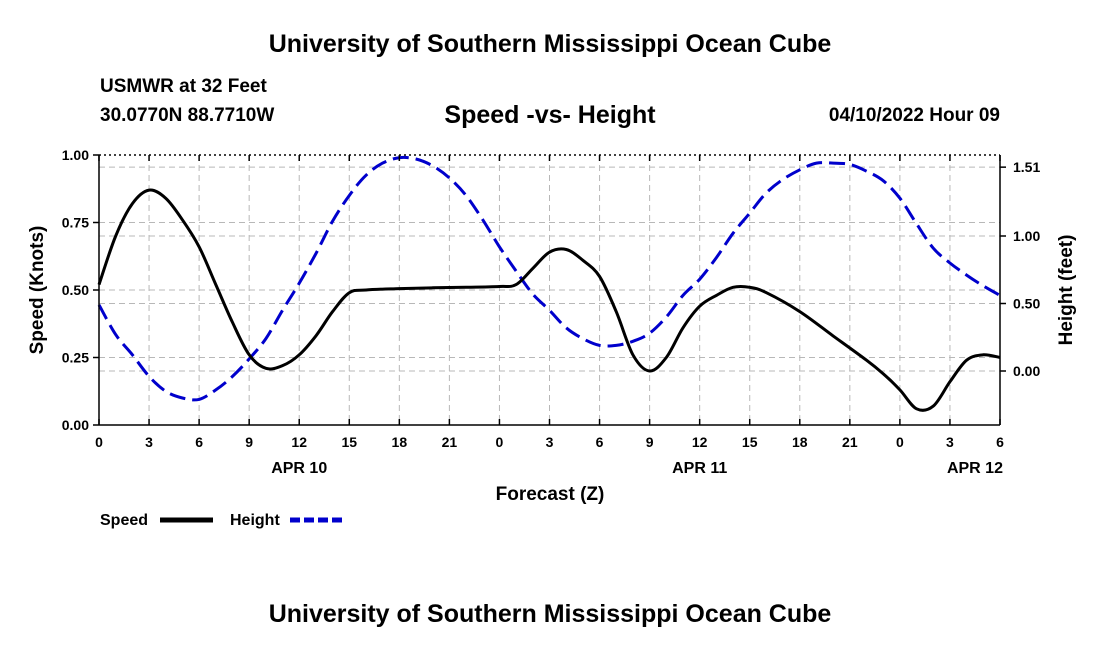  I want to click on x-axis-label: Forecast (Z), so click(550, 494).